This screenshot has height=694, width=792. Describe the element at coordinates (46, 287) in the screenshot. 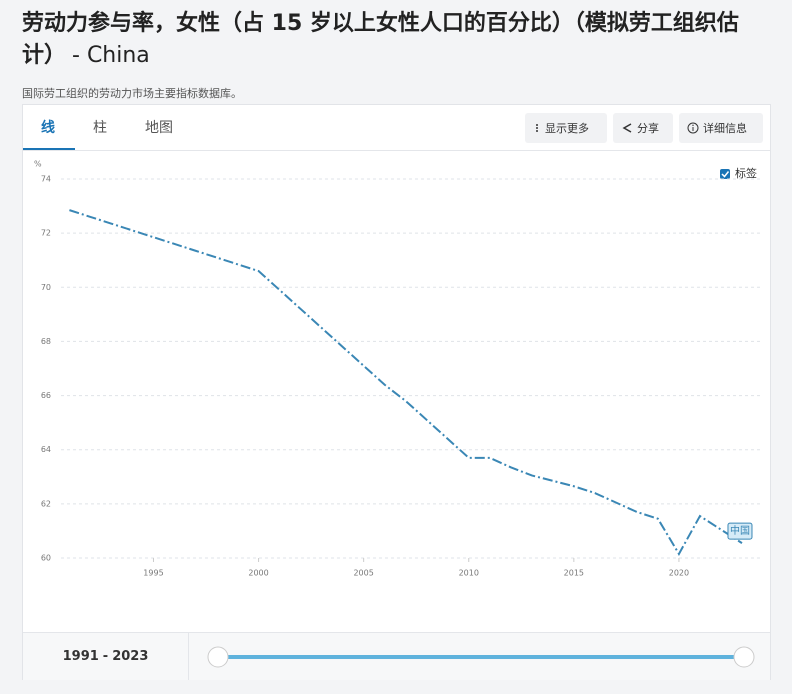

I see `y-tick-label: 70` at that location.